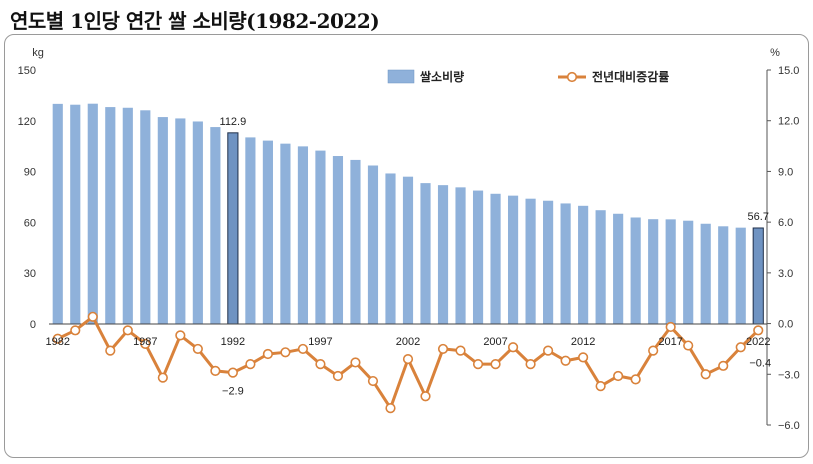 This screenshot has height=464, width=813. I want to click on left-tick-label: 150, so click(27, 71).